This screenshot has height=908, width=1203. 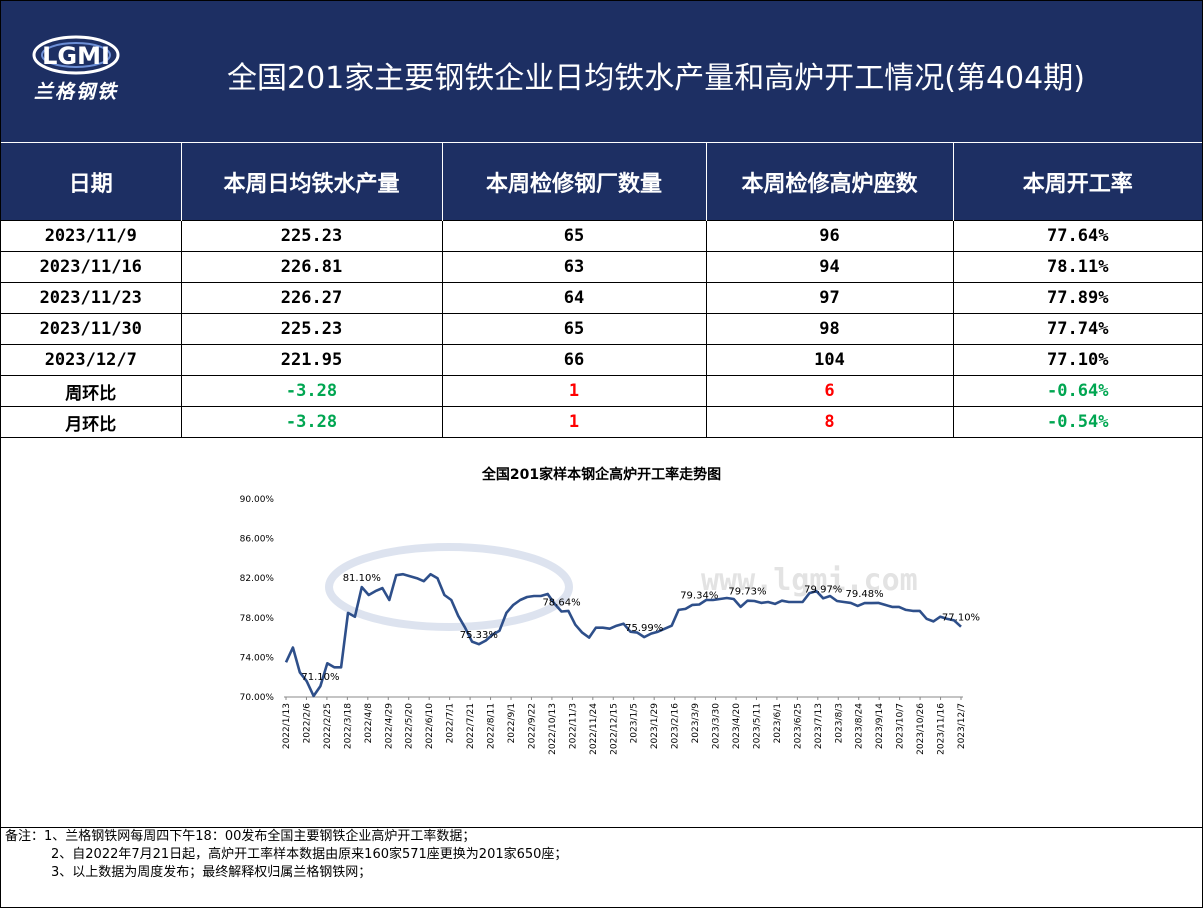 I want to click on table-cell: 94, so click(x=829, y=267).